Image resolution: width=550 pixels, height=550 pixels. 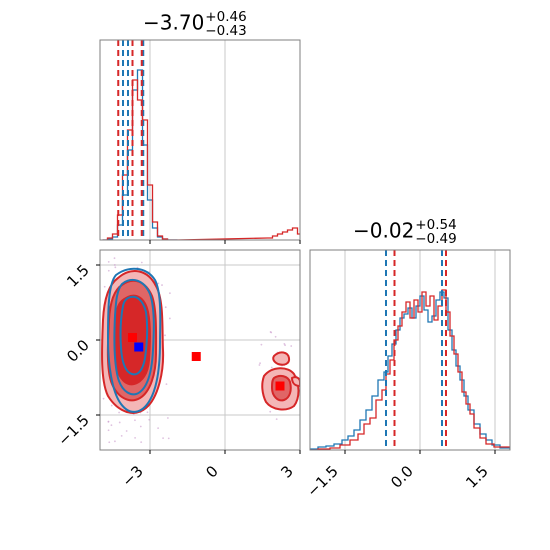 What do you see at coordinates (384, 230) in the screenshot?
I see `hist-2-title-median: −0.02` at bounding box center [384, 230].